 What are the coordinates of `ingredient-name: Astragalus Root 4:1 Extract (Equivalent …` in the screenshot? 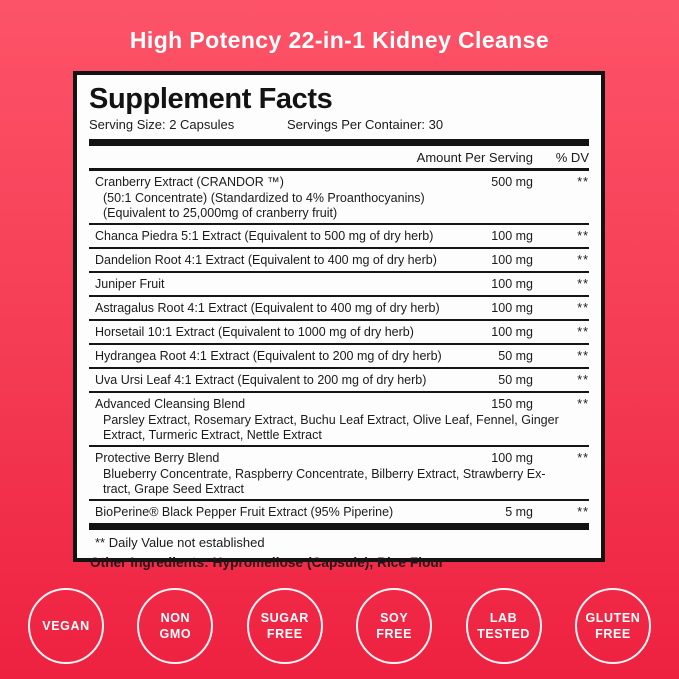 It's located at (267, 308).